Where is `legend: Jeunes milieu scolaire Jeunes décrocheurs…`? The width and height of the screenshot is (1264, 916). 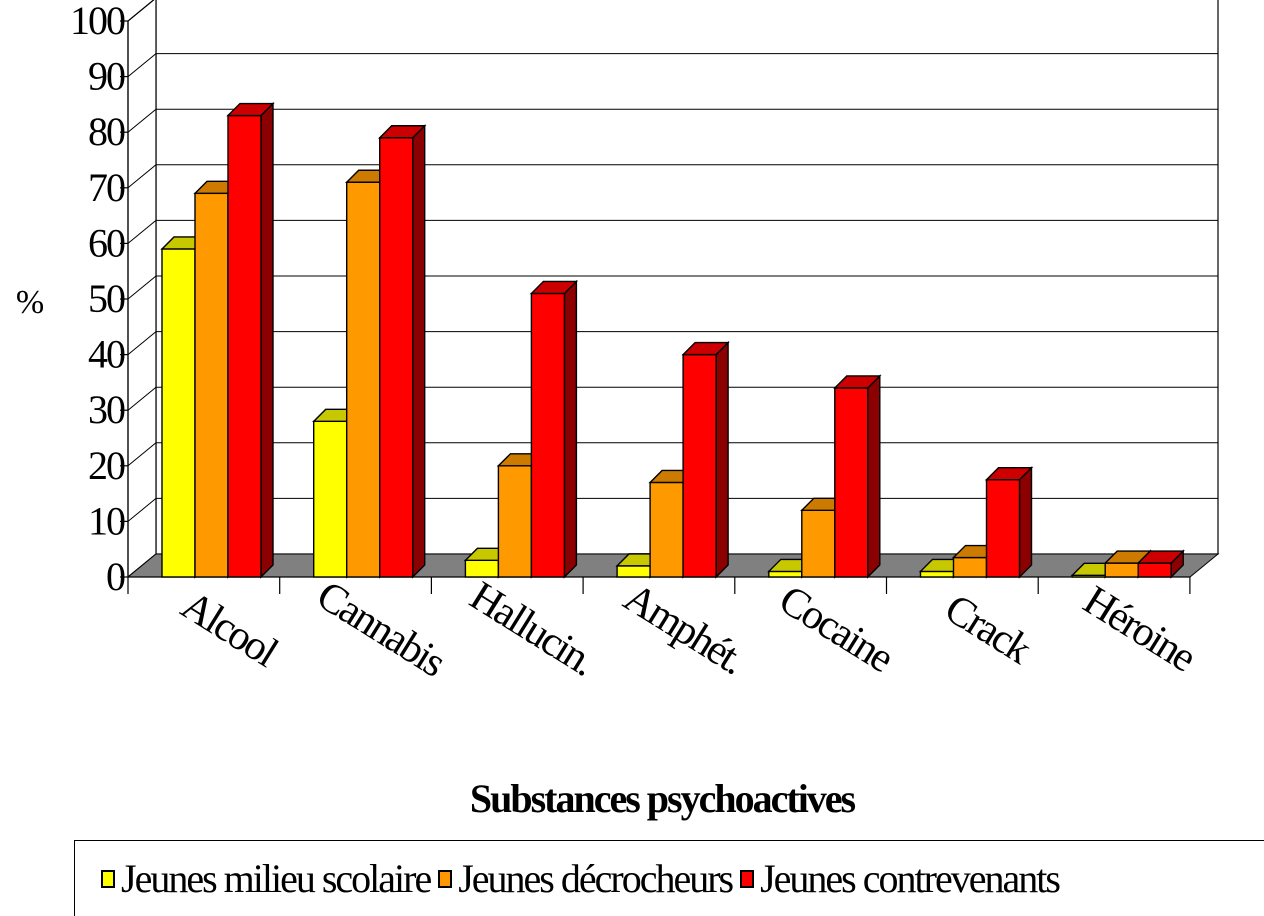 legend: Jeunes milieu scolaire Jeunes décrocheurs… is located at coordinates (669, 878).